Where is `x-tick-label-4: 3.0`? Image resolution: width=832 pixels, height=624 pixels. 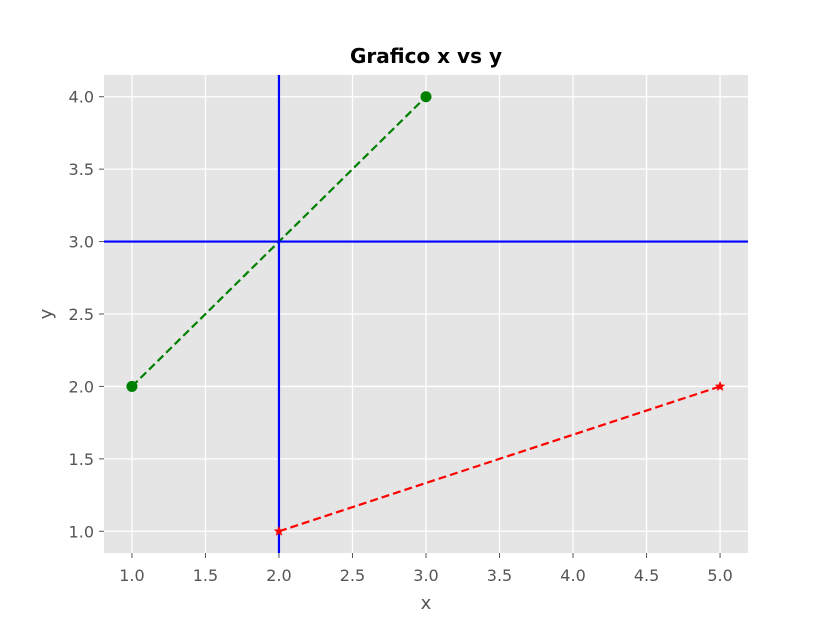
x-tick-label-4: 3.0 is located at coordinates (425, 575).